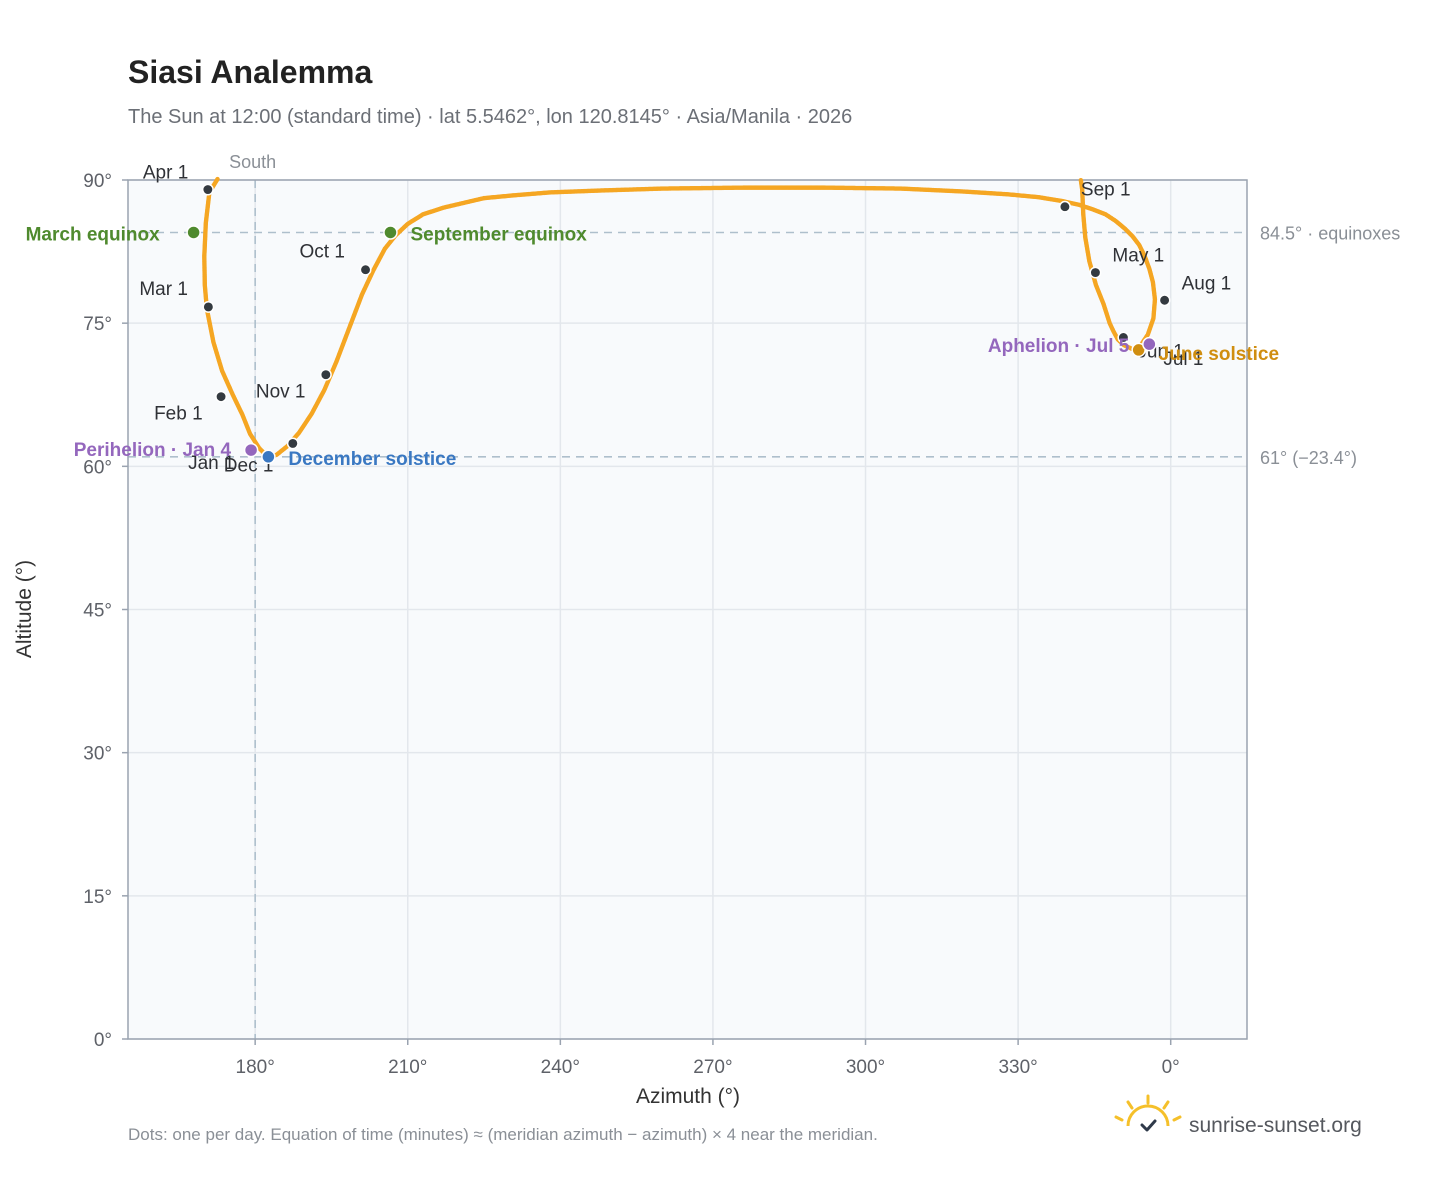 The image size is (1448, 1188). I want to click on y-tick-label: 0°, so click(103, 1040).